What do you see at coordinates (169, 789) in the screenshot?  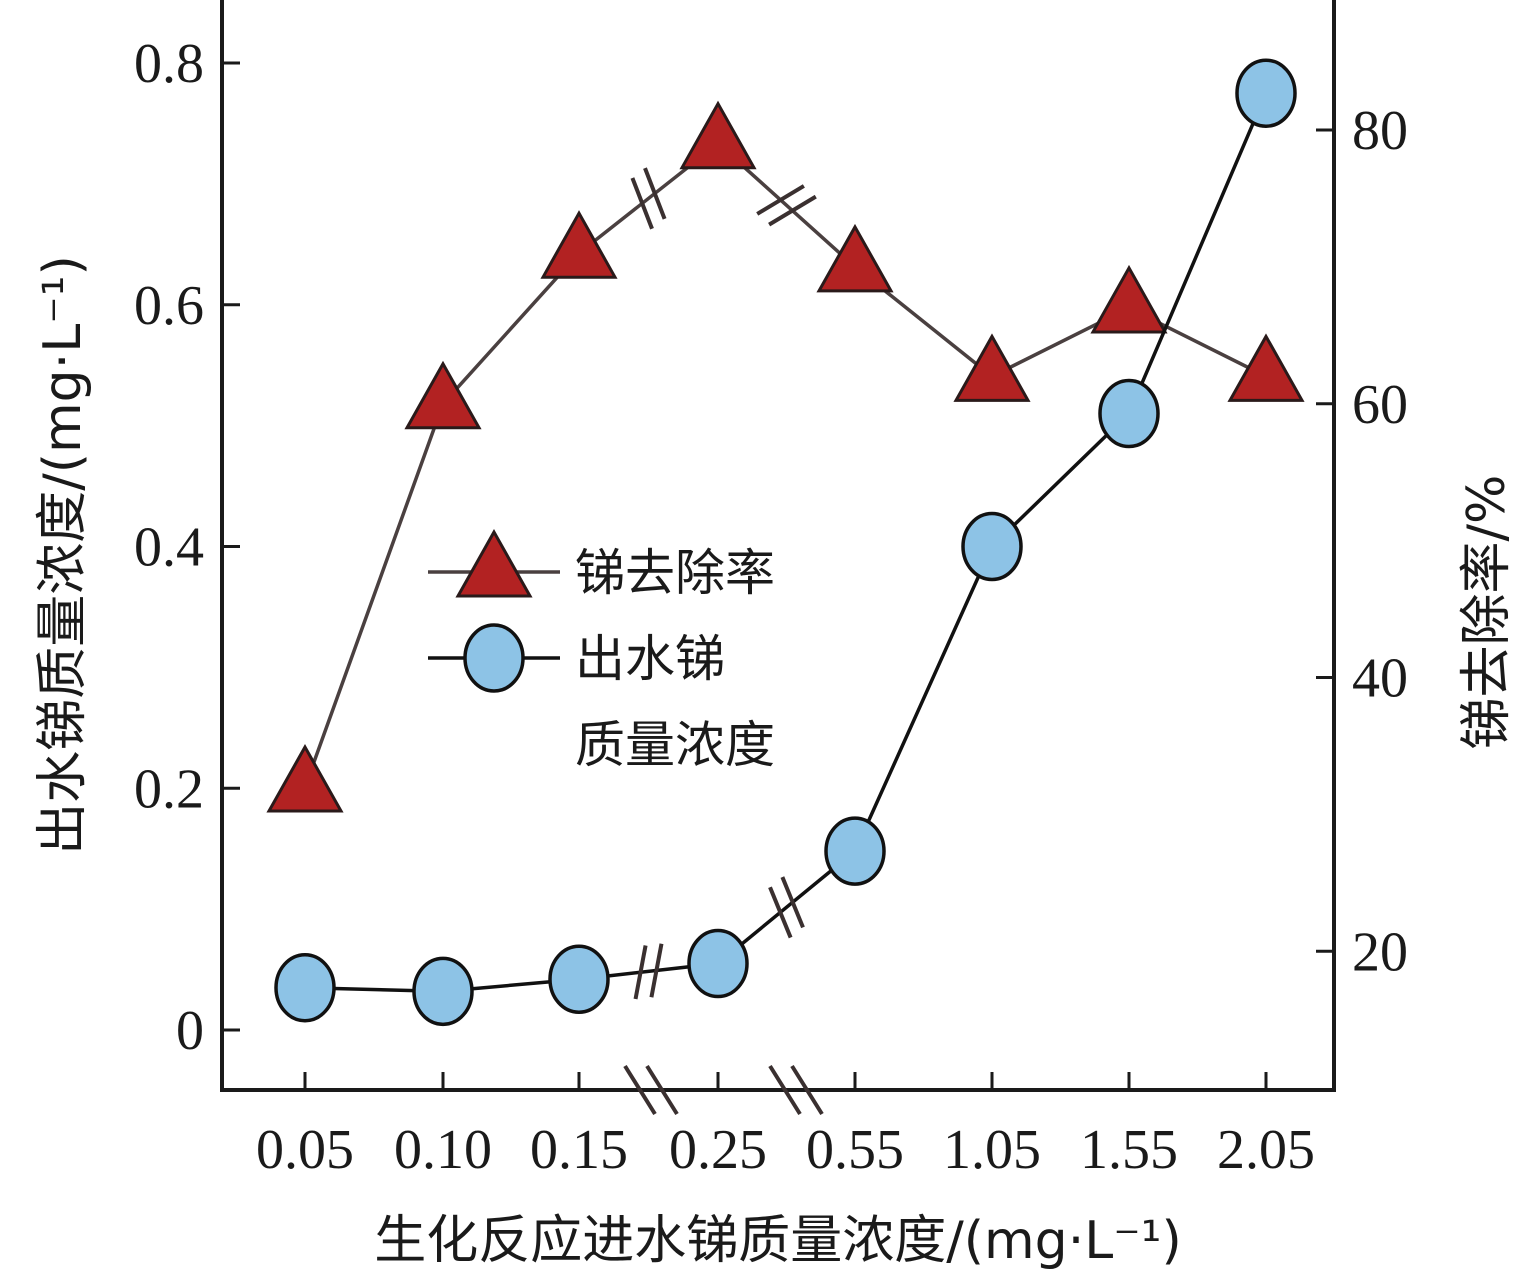 I see `left-tick-label: 0.2` at bounding box center [169, 789].